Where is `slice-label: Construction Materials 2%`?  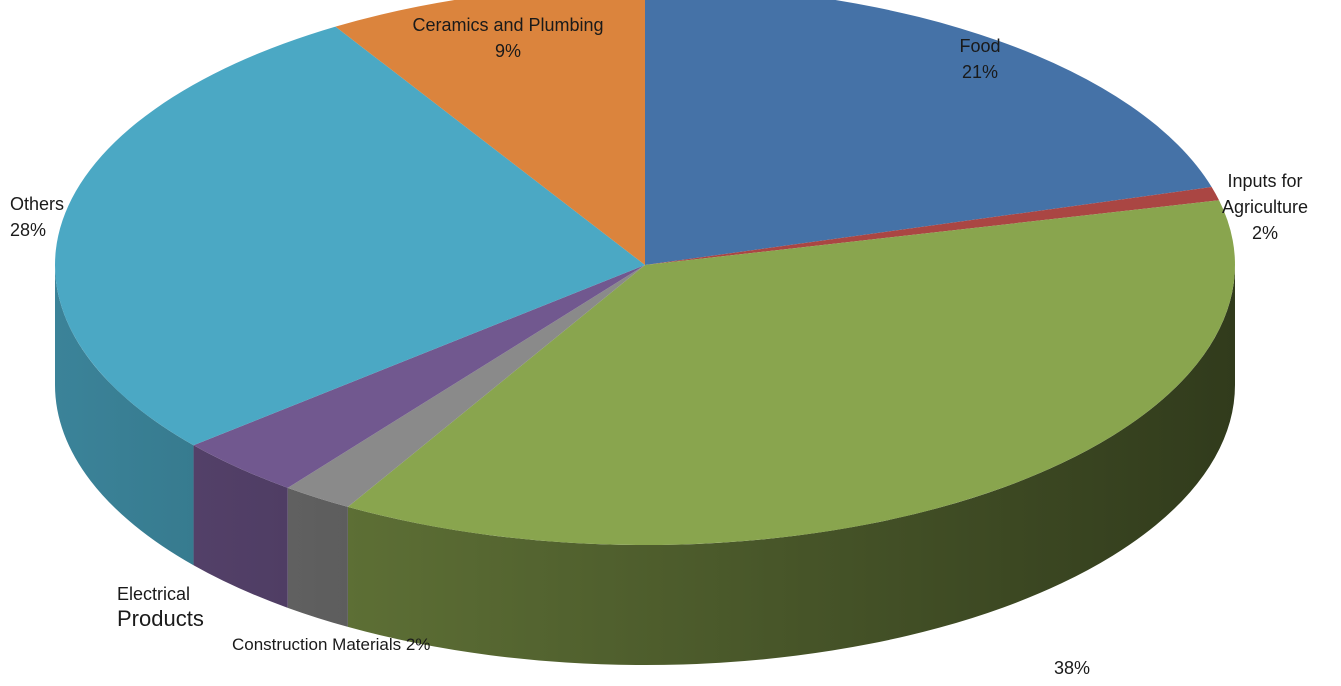 slice-label: Construction Materials 2% is located at coordinates (331, 644).